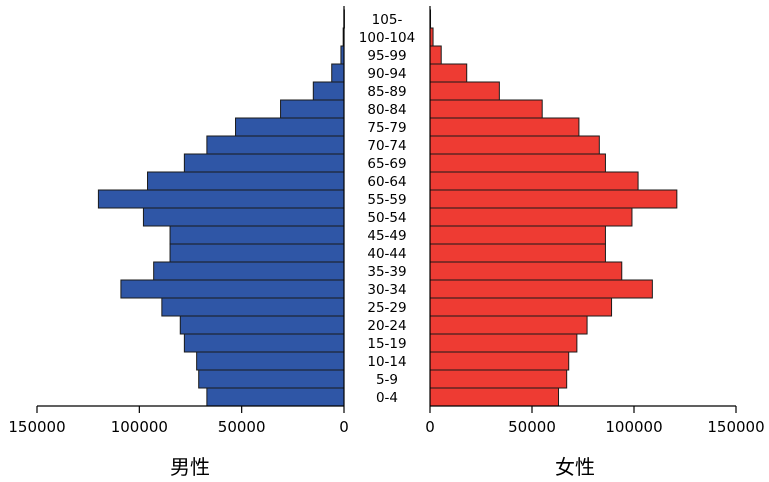 Image resolution: width=769 pixels, height=482 pixels. Describe the element at coordinates (387, 398) in the screenshot. I see `age-label-0-4: 0-4` at that location.